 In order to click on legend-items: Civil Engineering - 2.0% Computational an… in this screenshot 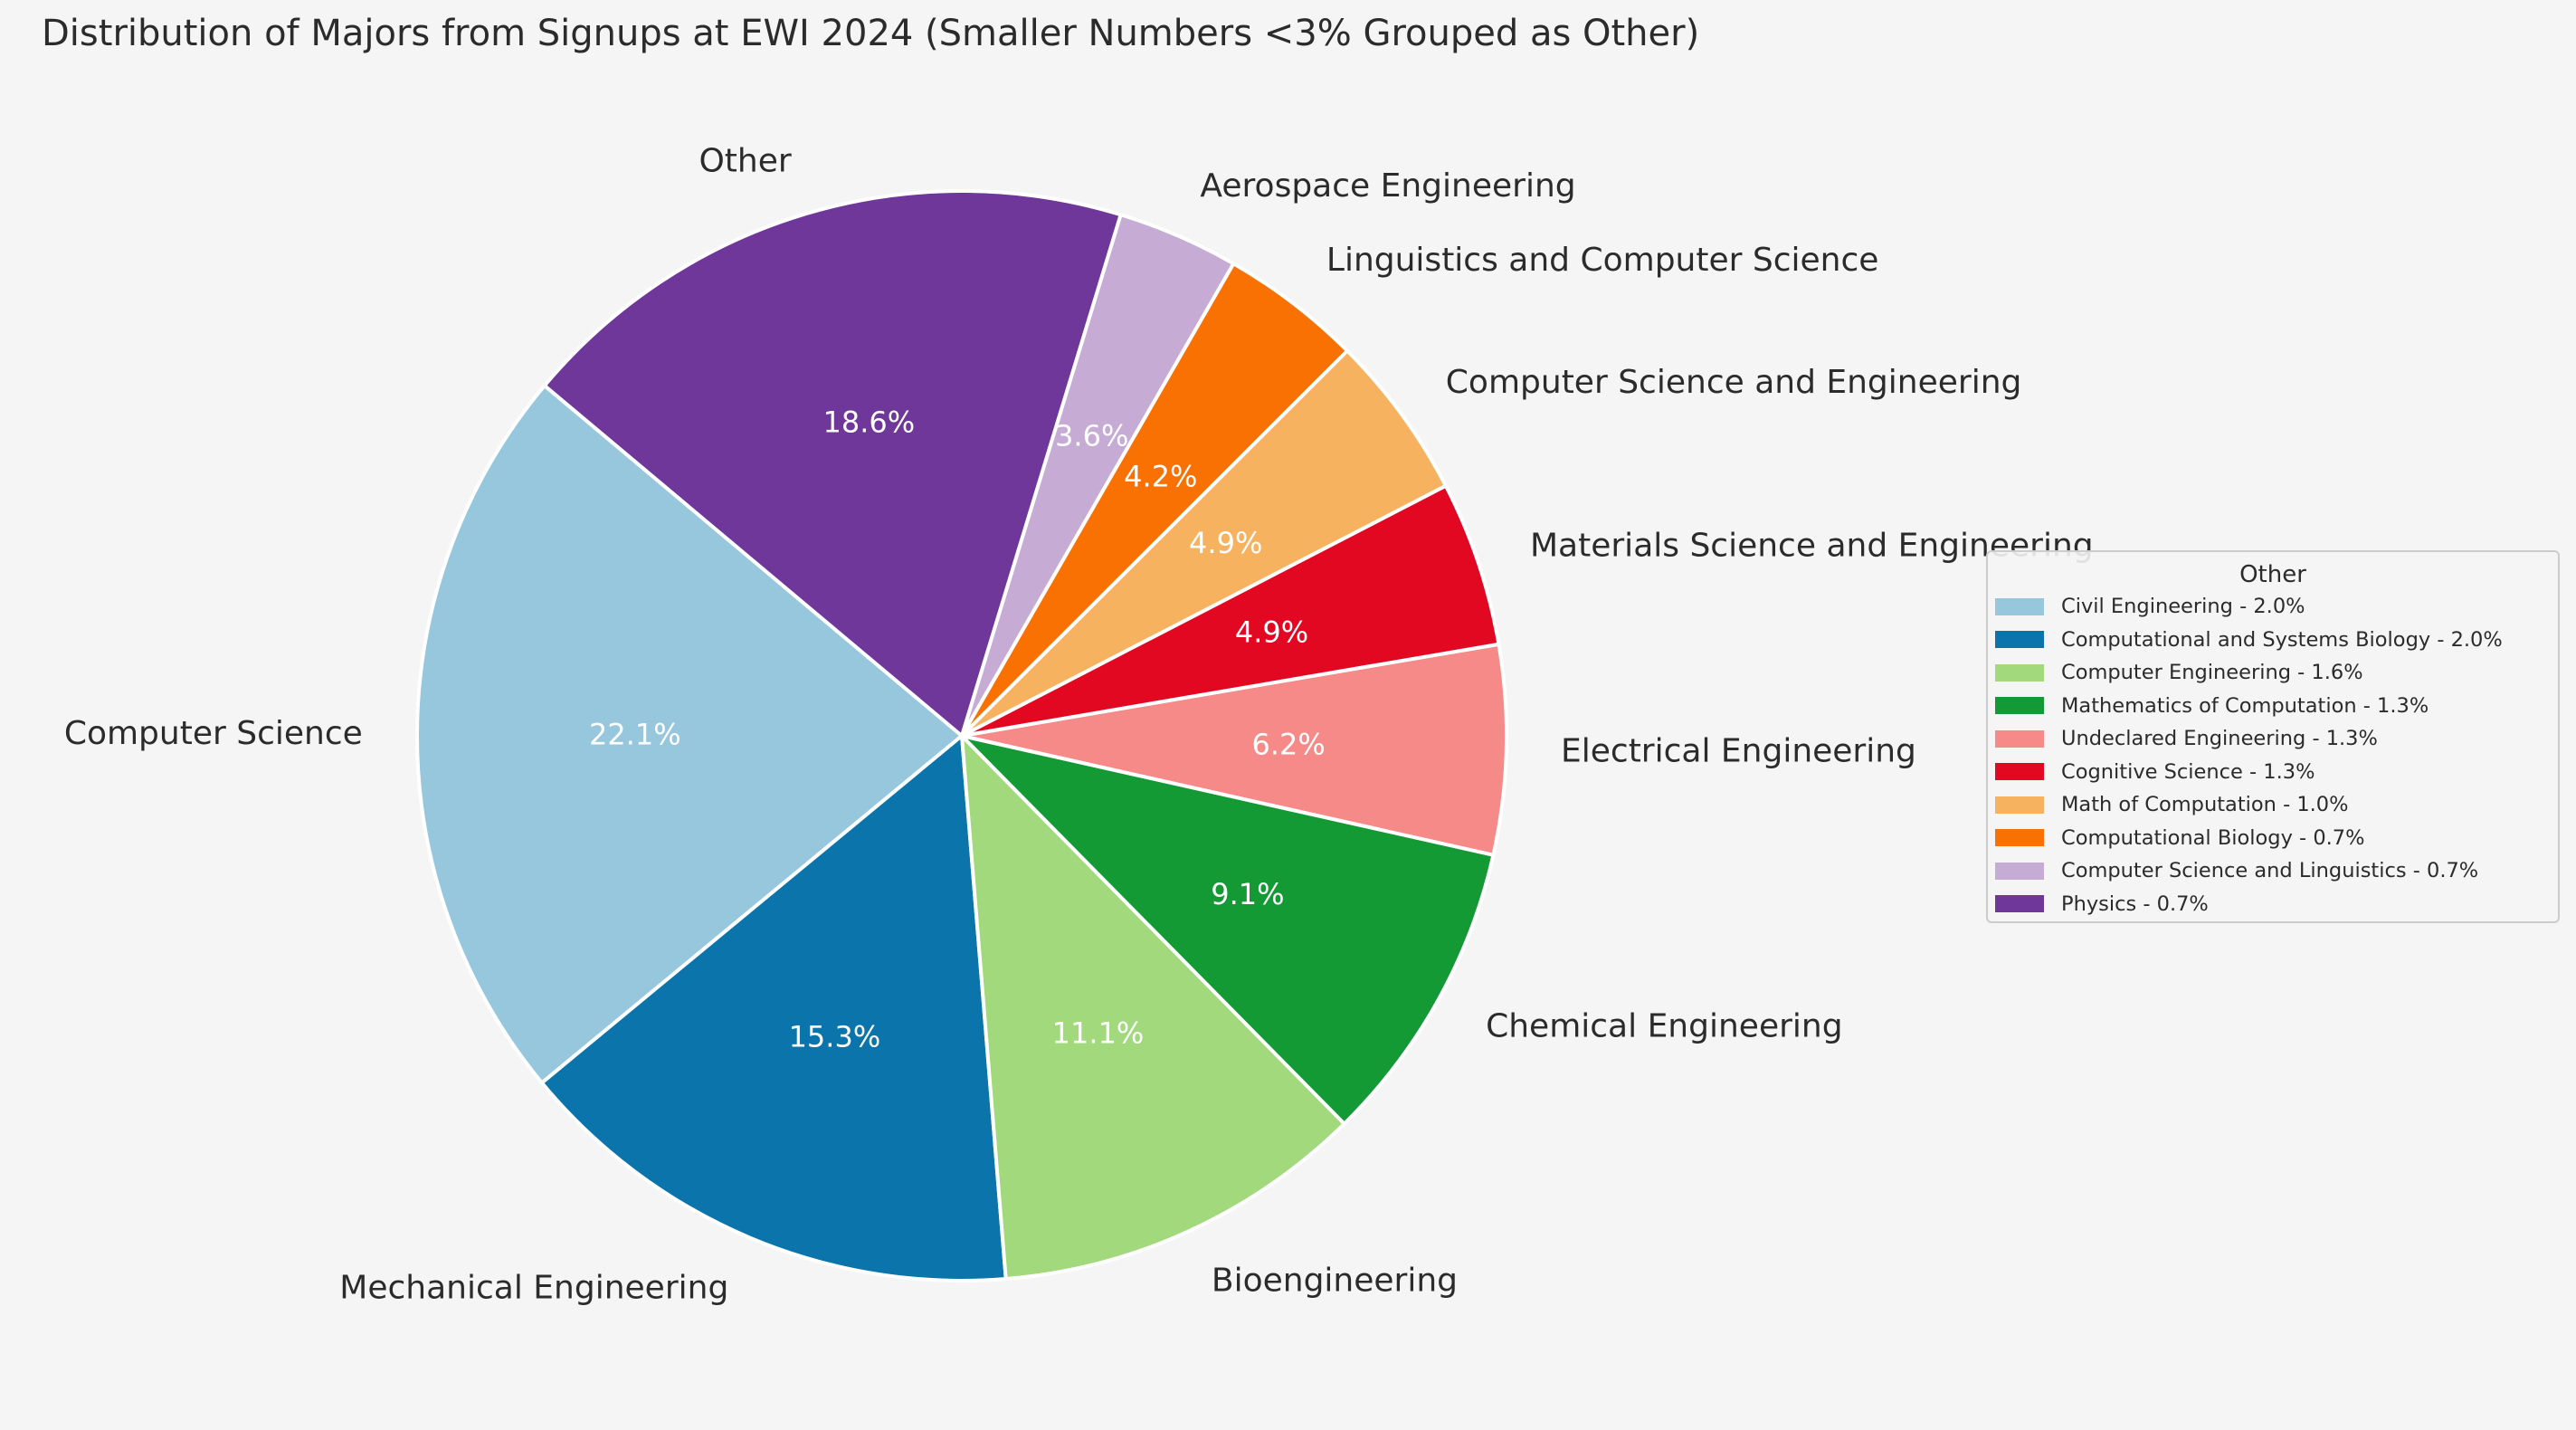, I will do `click(2273, 755)`.